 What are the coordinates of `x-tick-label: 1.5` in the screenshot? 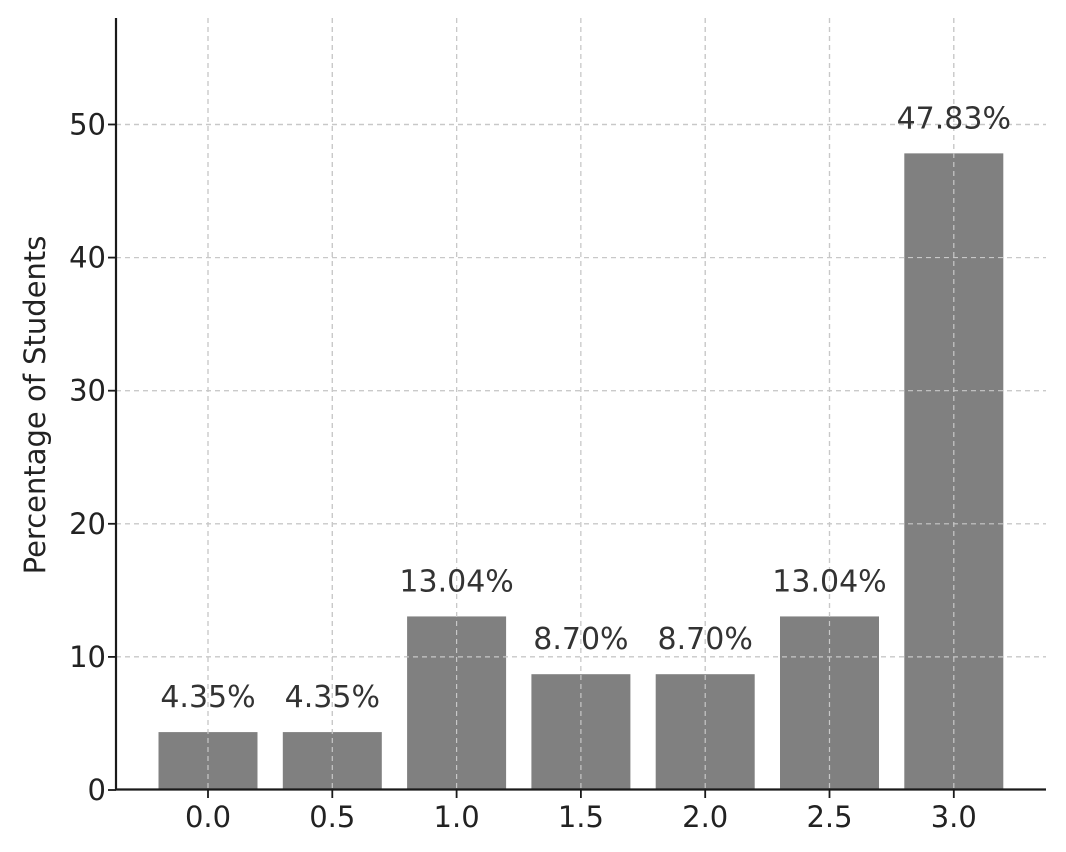 It's located at (581, 817).